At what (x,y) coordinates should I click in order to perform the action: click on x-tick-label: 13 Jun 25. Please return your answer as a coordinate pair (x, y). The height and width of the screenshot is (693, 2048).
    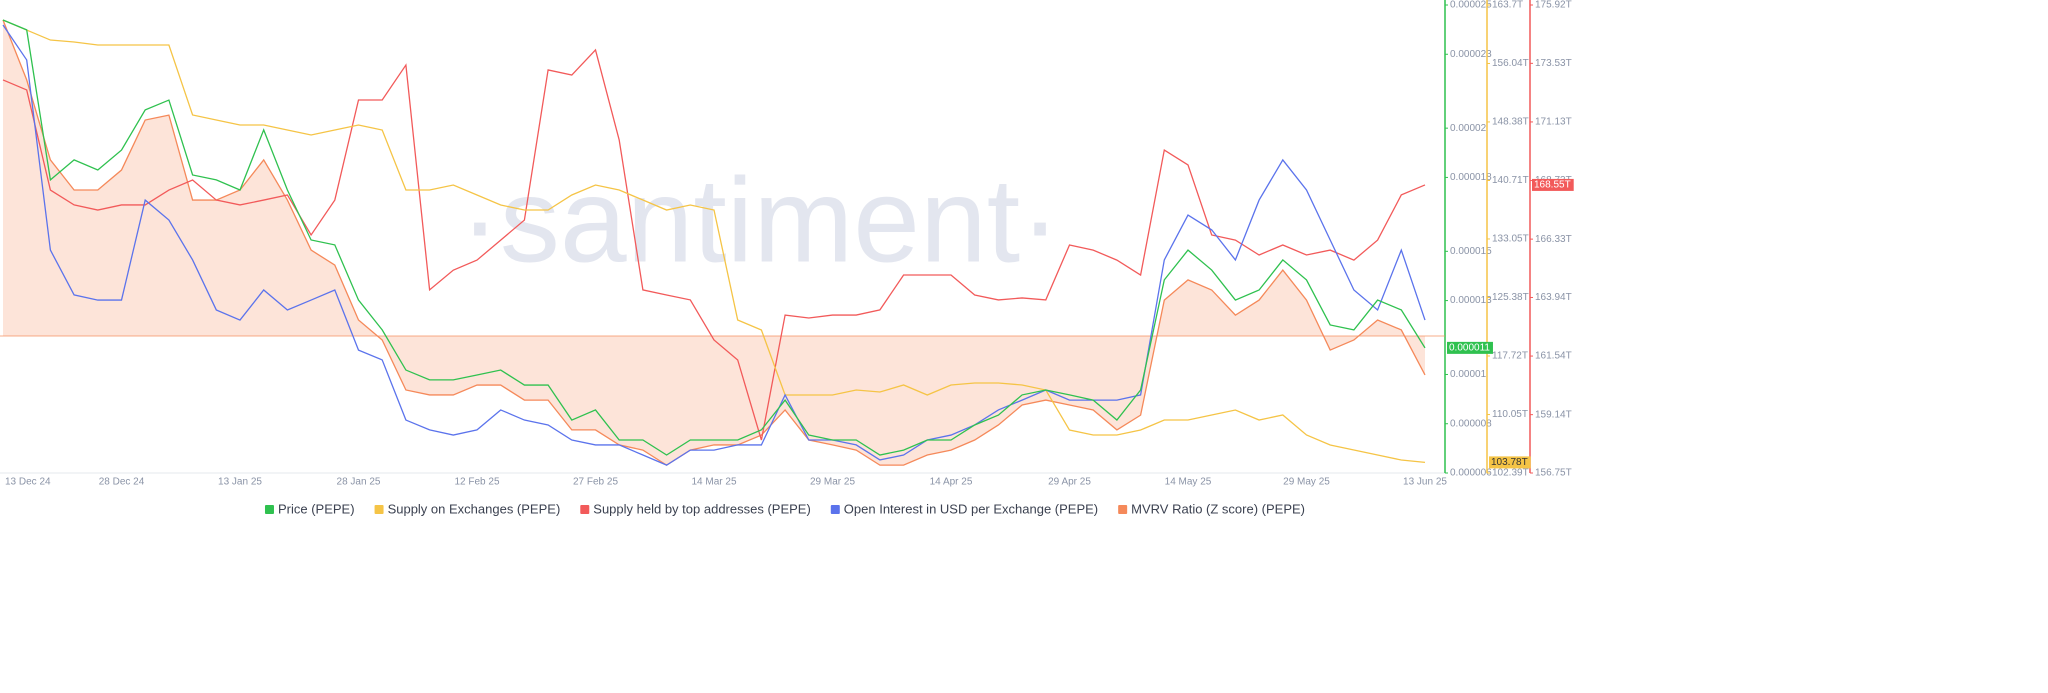
    Looking at the image, I should click on (1425, 482).